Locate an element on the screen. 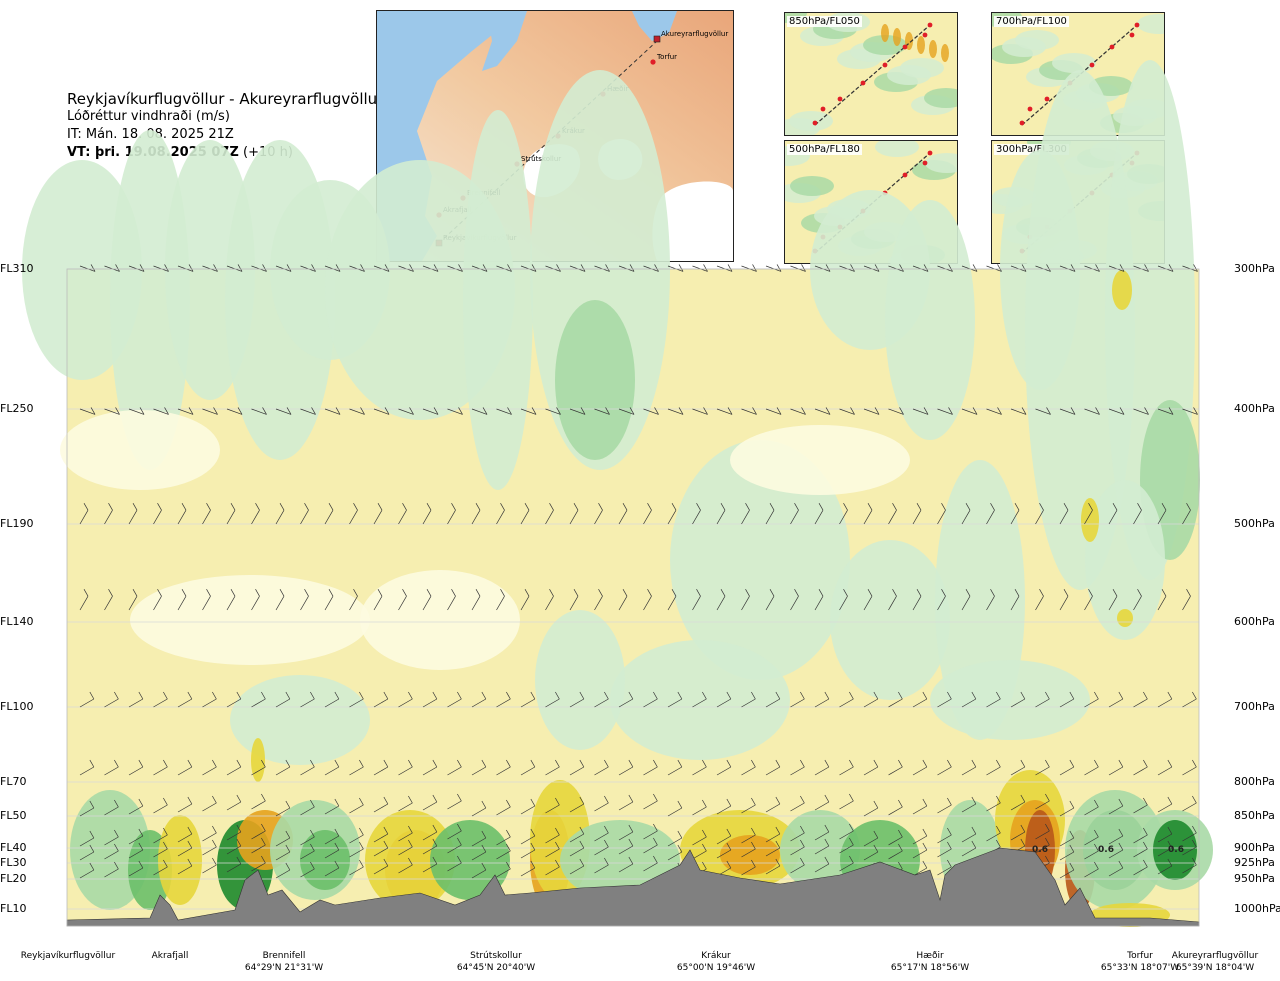 Image resolution: width=1280 pixels, height=981 pixels. pressure-label: 400hPa is located at coordinates (1254, 408).